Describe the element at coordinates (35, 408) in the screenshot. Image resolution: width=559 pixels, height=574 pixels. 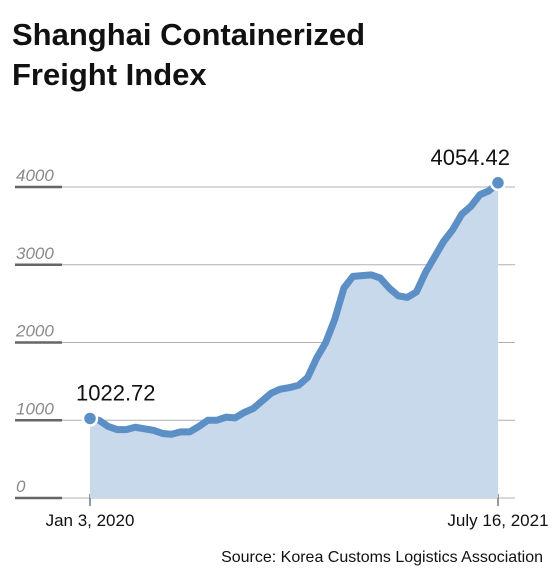
I see `y-tick-label: 1000` at that location.